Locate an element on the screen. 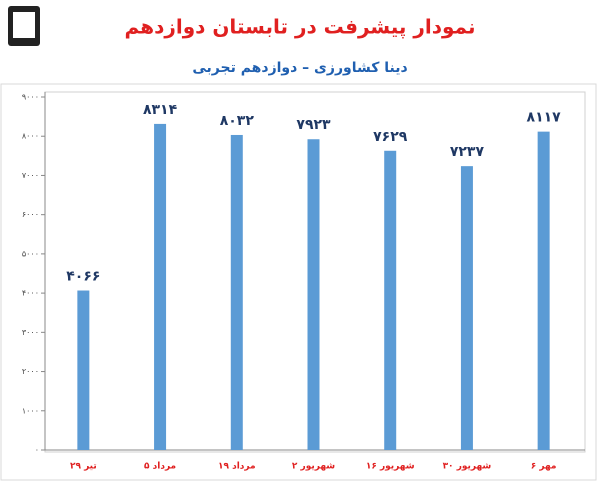 The width and height of the screenshot is (598, 502). value-label: ۸۳۱۴ is located at coordinates (160, 110).